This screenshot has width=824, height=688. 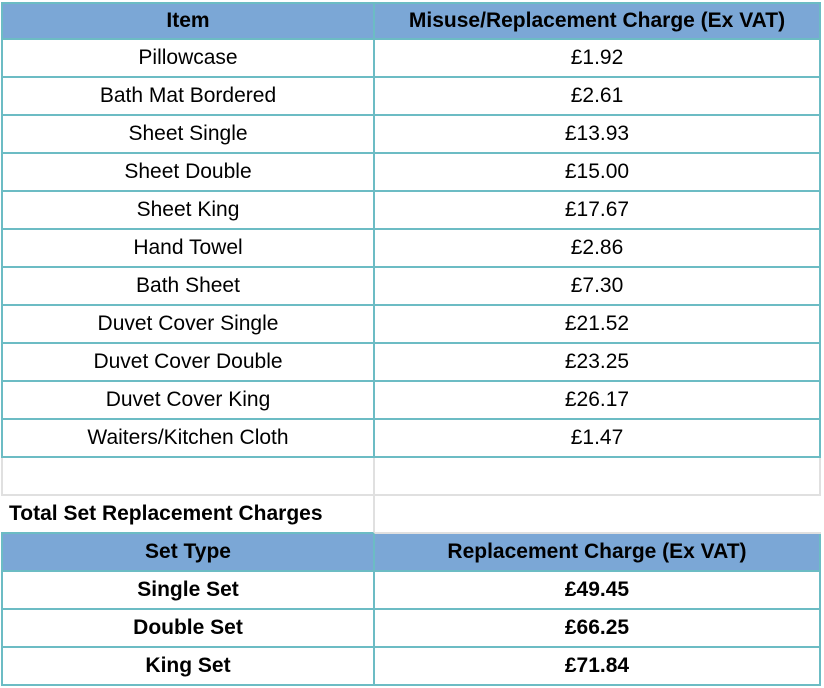 What do you see at coordinates (598, 667) in the screenshot?
I see `charge-cell: £71.84` at bounding box center [598, 667].